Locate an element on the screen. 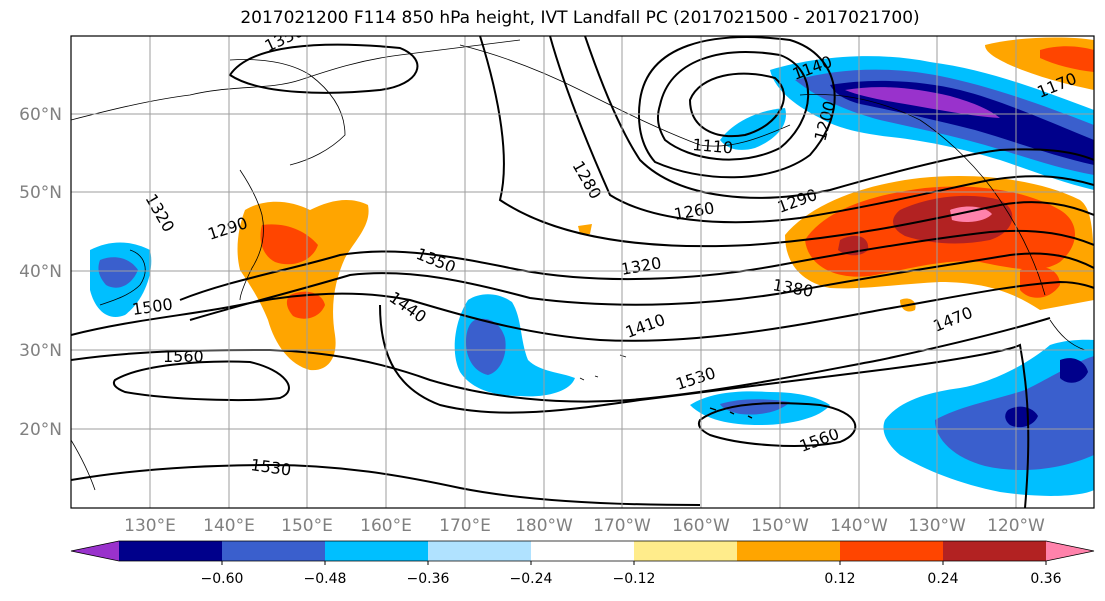 The image size is (1105, 601). colorbar-tick-label: −0.24 is located at coordinates (531, 579).